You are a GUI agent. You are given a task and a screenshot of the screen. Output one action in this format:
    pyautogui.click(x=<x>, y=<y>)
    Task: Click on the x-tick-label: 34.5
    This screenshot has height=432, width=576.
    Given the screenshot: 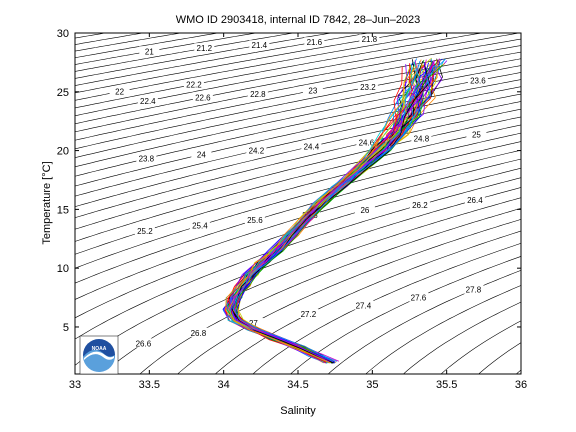 What is the action you would take?
    pyautogui.click(x=297, y=385)
    